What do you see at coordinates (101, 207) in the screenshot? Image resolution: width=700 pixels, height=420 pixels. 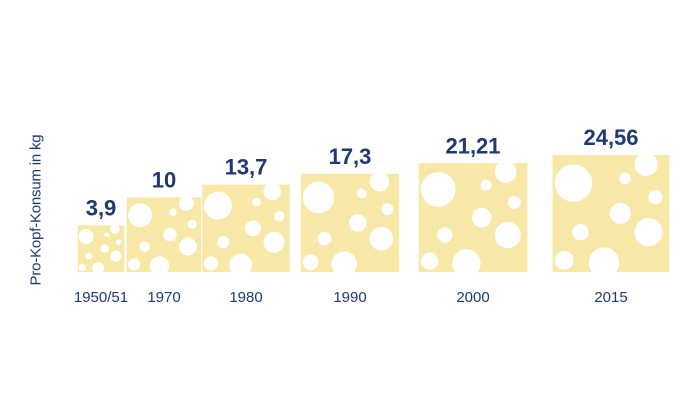 I see `data-label: 3,9` at bounding box center [101, 207].